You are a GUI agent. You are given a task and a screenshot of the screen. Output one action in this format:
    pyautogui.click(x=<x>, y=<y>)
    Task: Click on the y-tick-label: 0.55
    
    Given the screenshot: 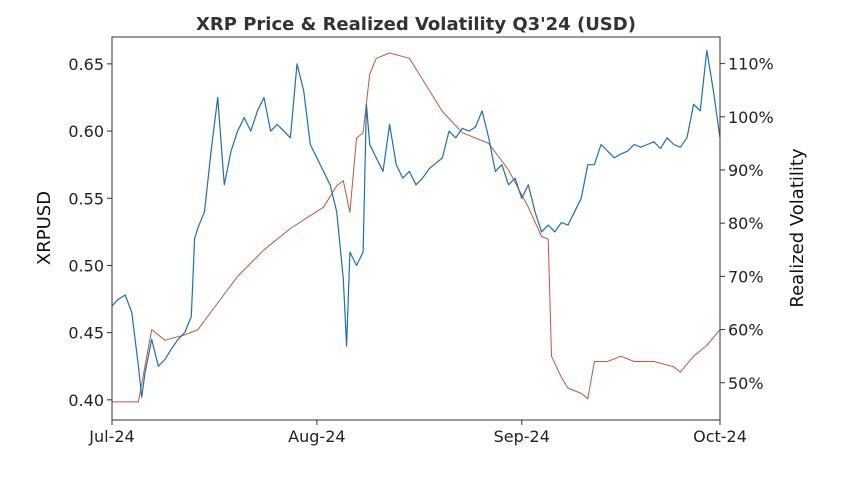 What is the action you would take?
    pyautogui.click(x=86, y=198)
    